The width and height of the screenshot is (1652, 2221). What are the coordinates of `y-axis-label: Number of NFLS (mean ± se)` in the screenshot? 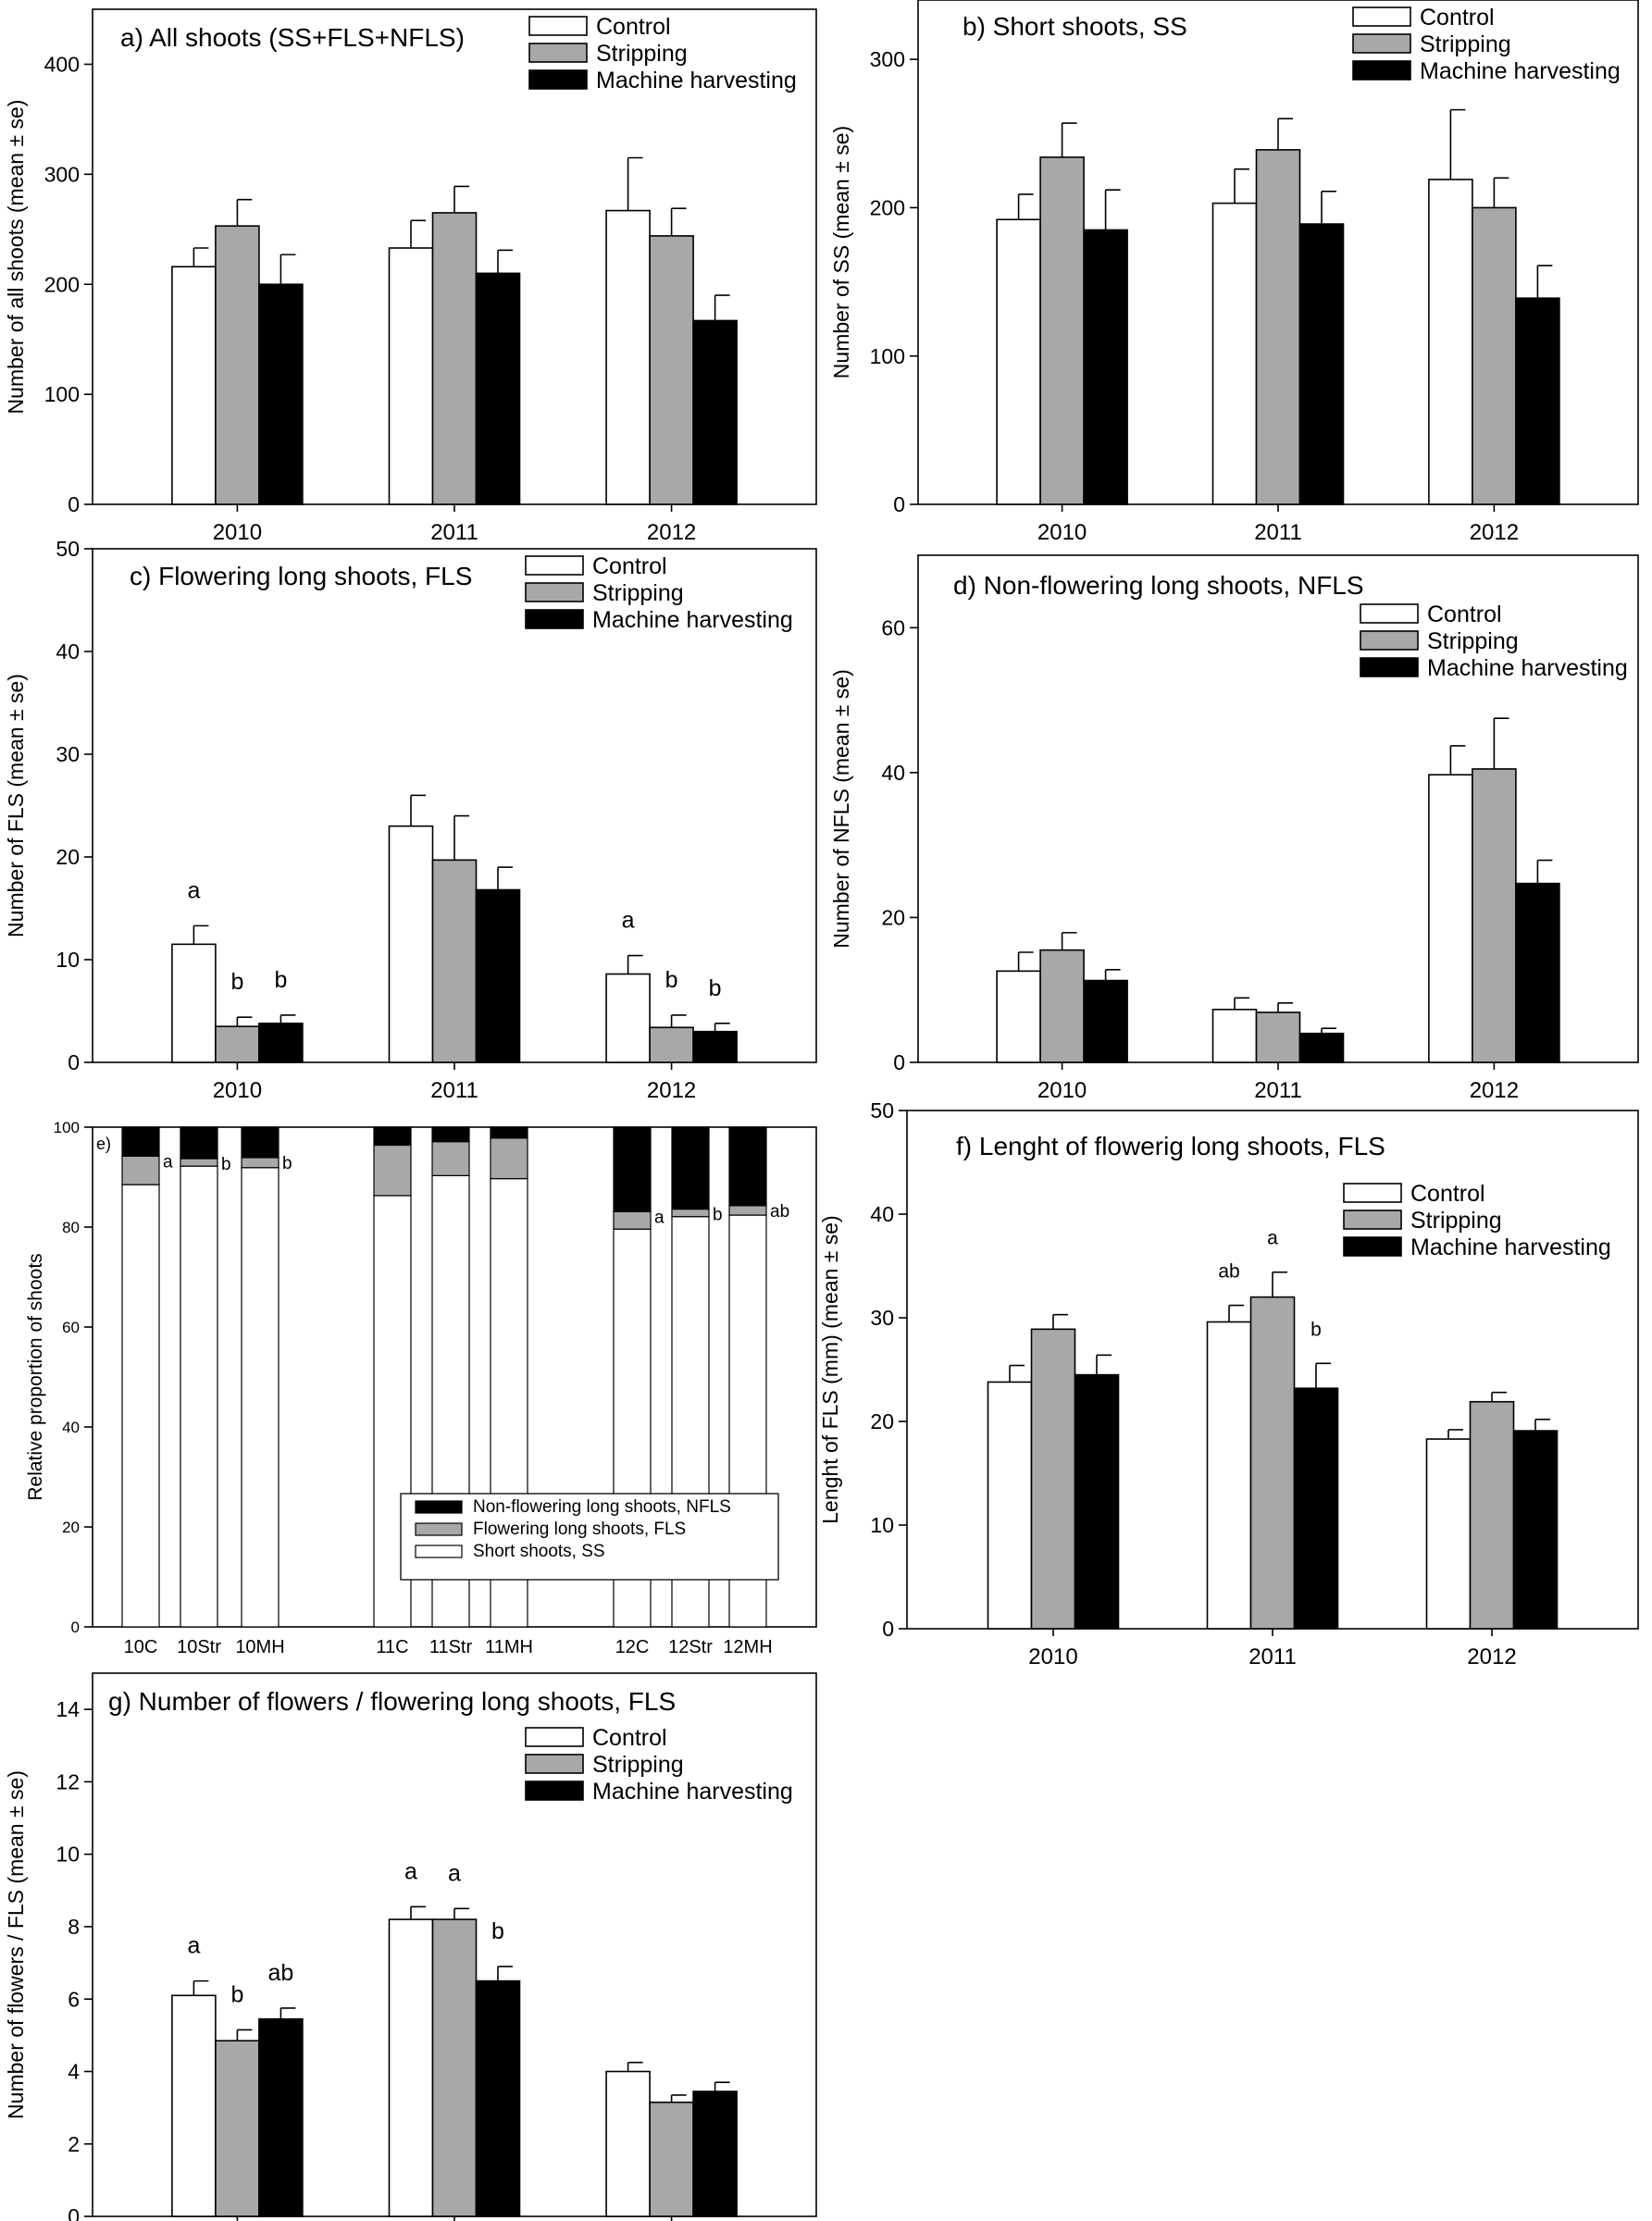 It's located at (841, 809).